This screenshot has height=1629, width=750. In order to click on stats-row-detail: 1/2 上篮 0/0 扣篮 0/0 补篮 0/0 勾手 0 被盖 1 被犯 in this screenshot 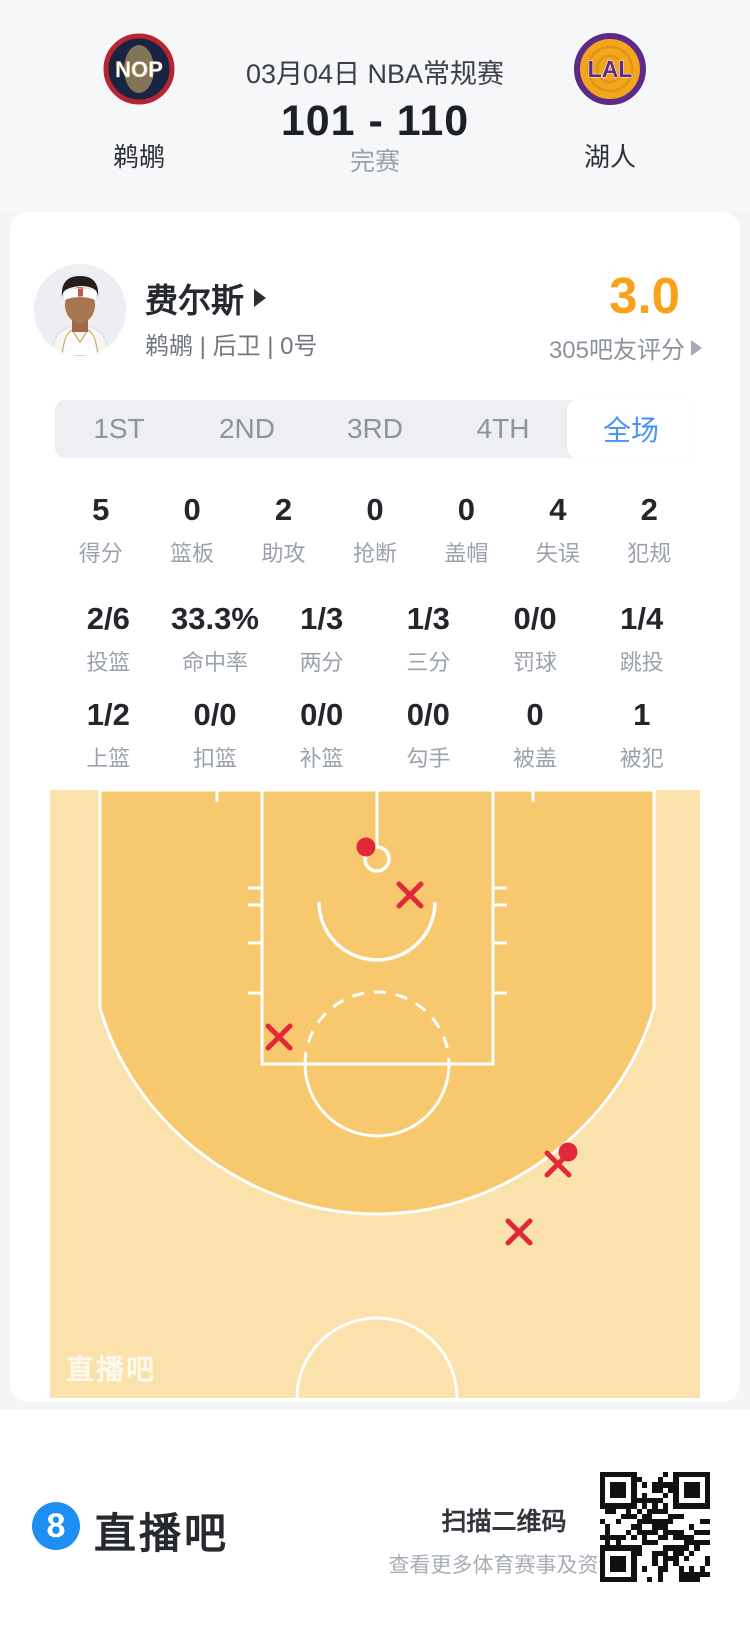, I will do `click(375, 735)`.